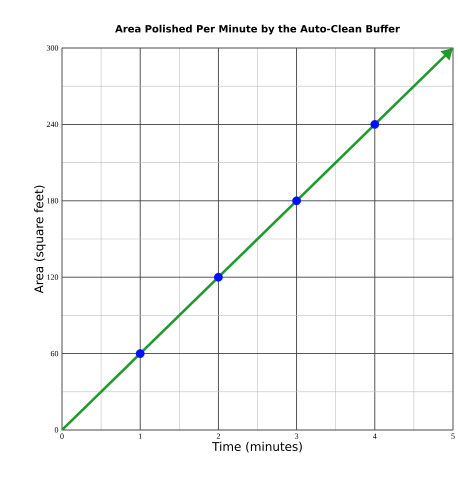 This screenshot has width=458, height=485. I want to click on chart-title: Area Polished Per Minute by the Auto-Clean Buffer, so click(257, 29).